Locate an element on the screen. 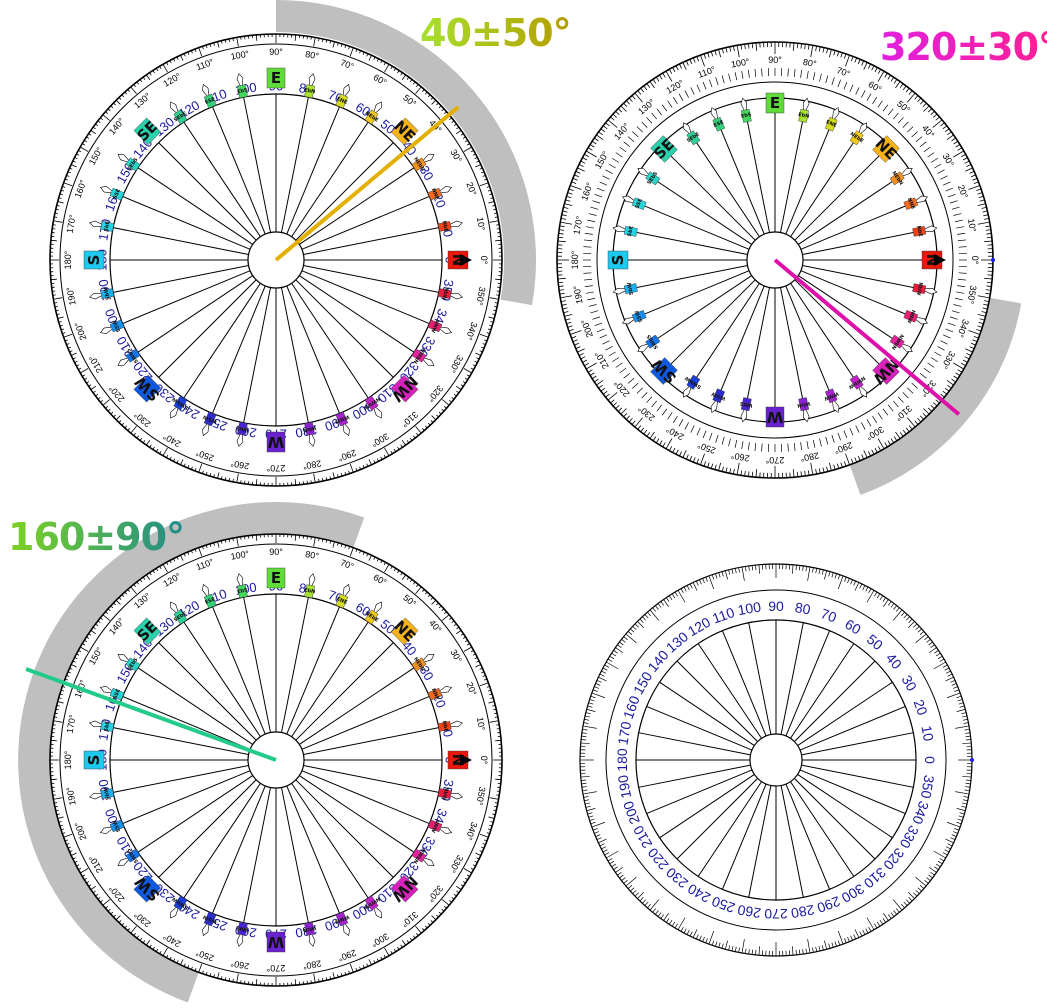  compass-point-ssw: SSW is located at coordinates (112, 326).